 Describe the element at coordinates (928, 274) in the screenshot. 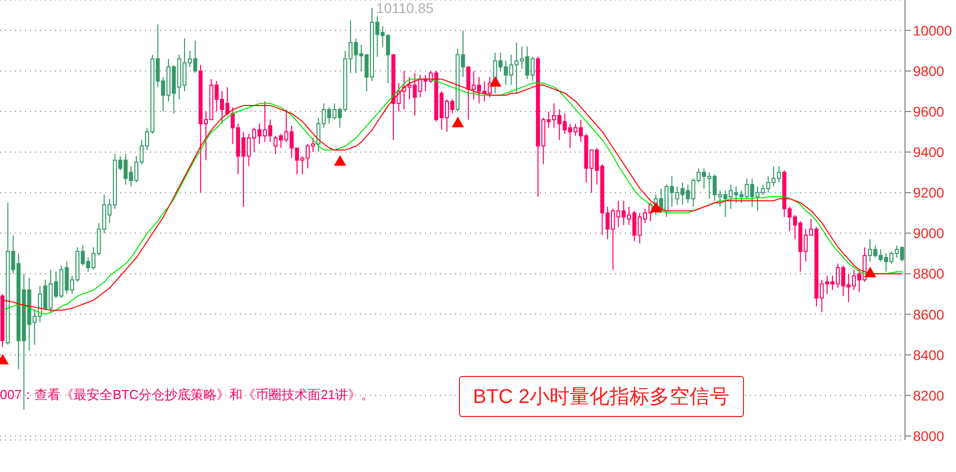

I see `y-tick-label: 8800` at that location.